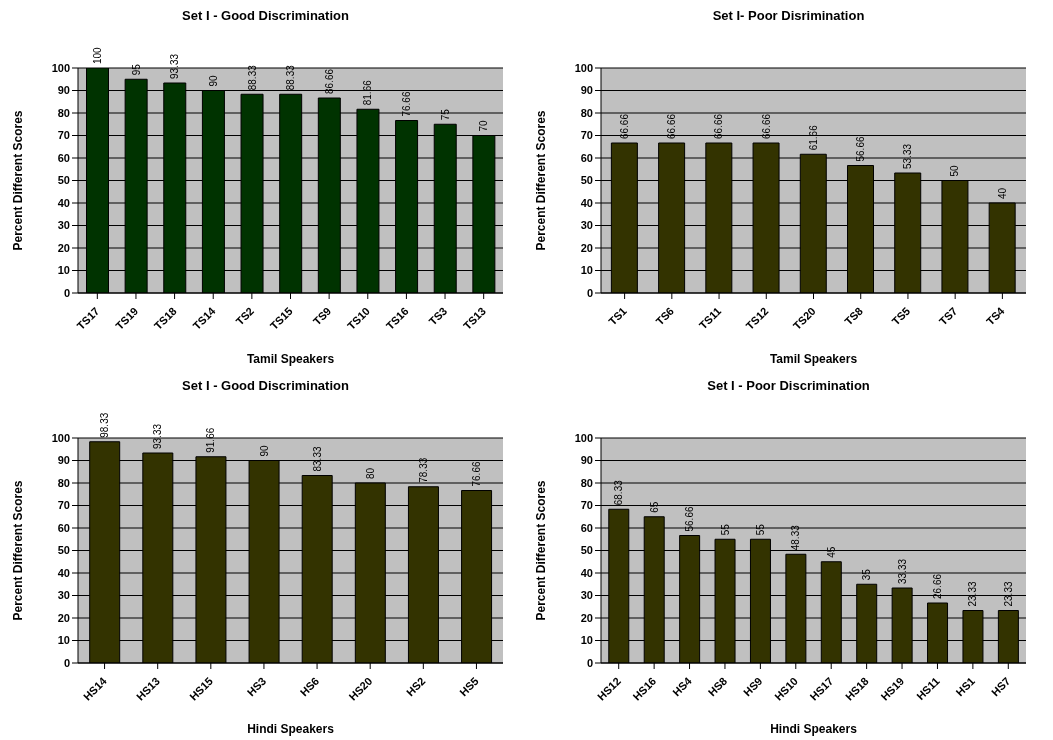  I want to click on x-tick-label: TS7, so click(948, 316).